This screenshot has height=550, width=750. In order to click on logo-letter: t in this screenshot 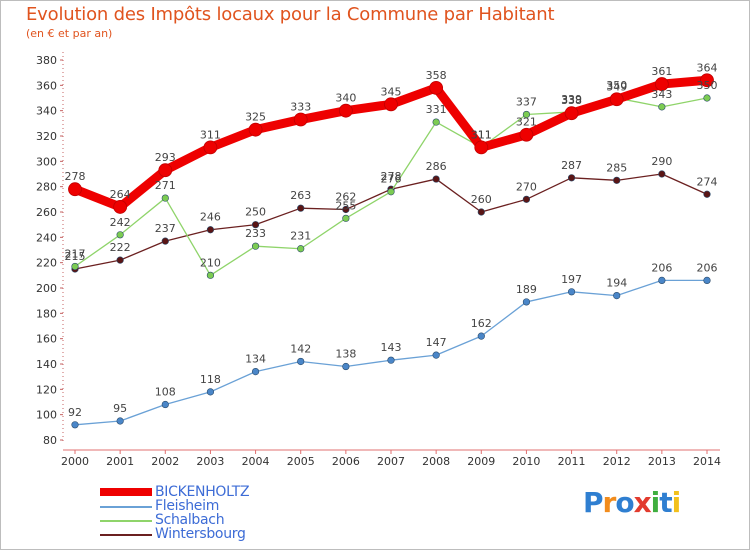, I will do `click(665, 502)`.